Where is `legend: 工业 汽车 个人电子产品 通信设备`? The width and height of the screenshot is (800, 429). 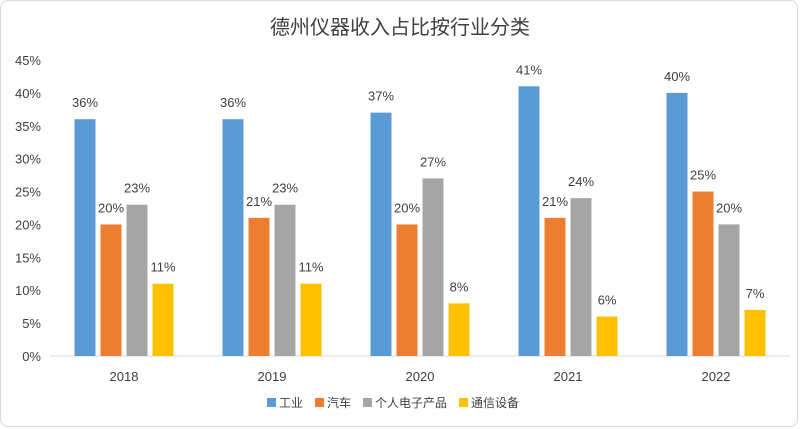 legend: 工业 汽车 个人电子产品 通信设备 is located at coordinates (393, 402).